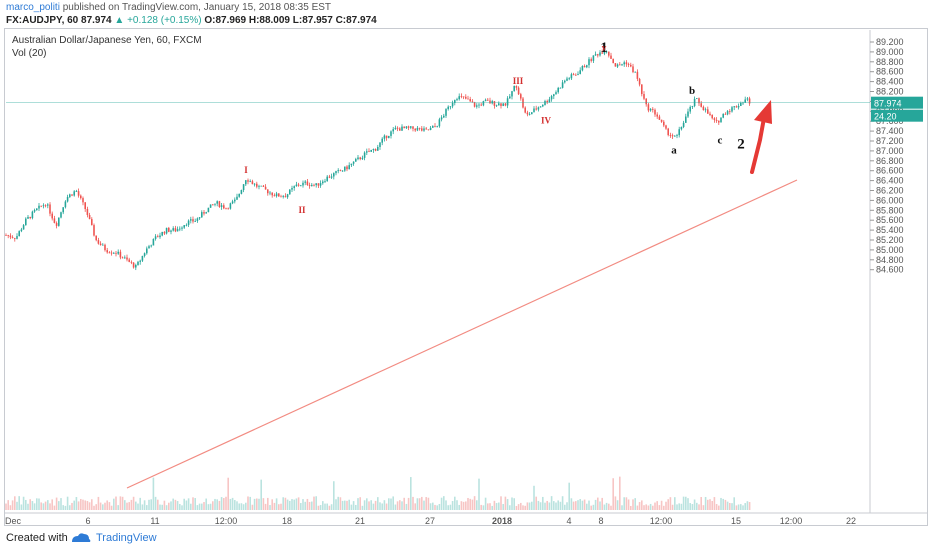 This screenshot has width=932, height=550. I want to click on wave-label-I: I, so click(246, 170).